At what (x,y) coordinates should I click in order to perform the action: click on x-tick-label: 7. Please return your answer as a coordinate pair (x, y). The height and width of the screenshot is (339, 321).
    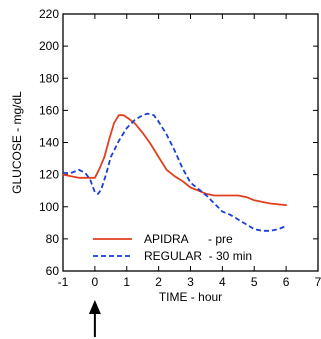
    Looking at the image, I should click on (318, 282).